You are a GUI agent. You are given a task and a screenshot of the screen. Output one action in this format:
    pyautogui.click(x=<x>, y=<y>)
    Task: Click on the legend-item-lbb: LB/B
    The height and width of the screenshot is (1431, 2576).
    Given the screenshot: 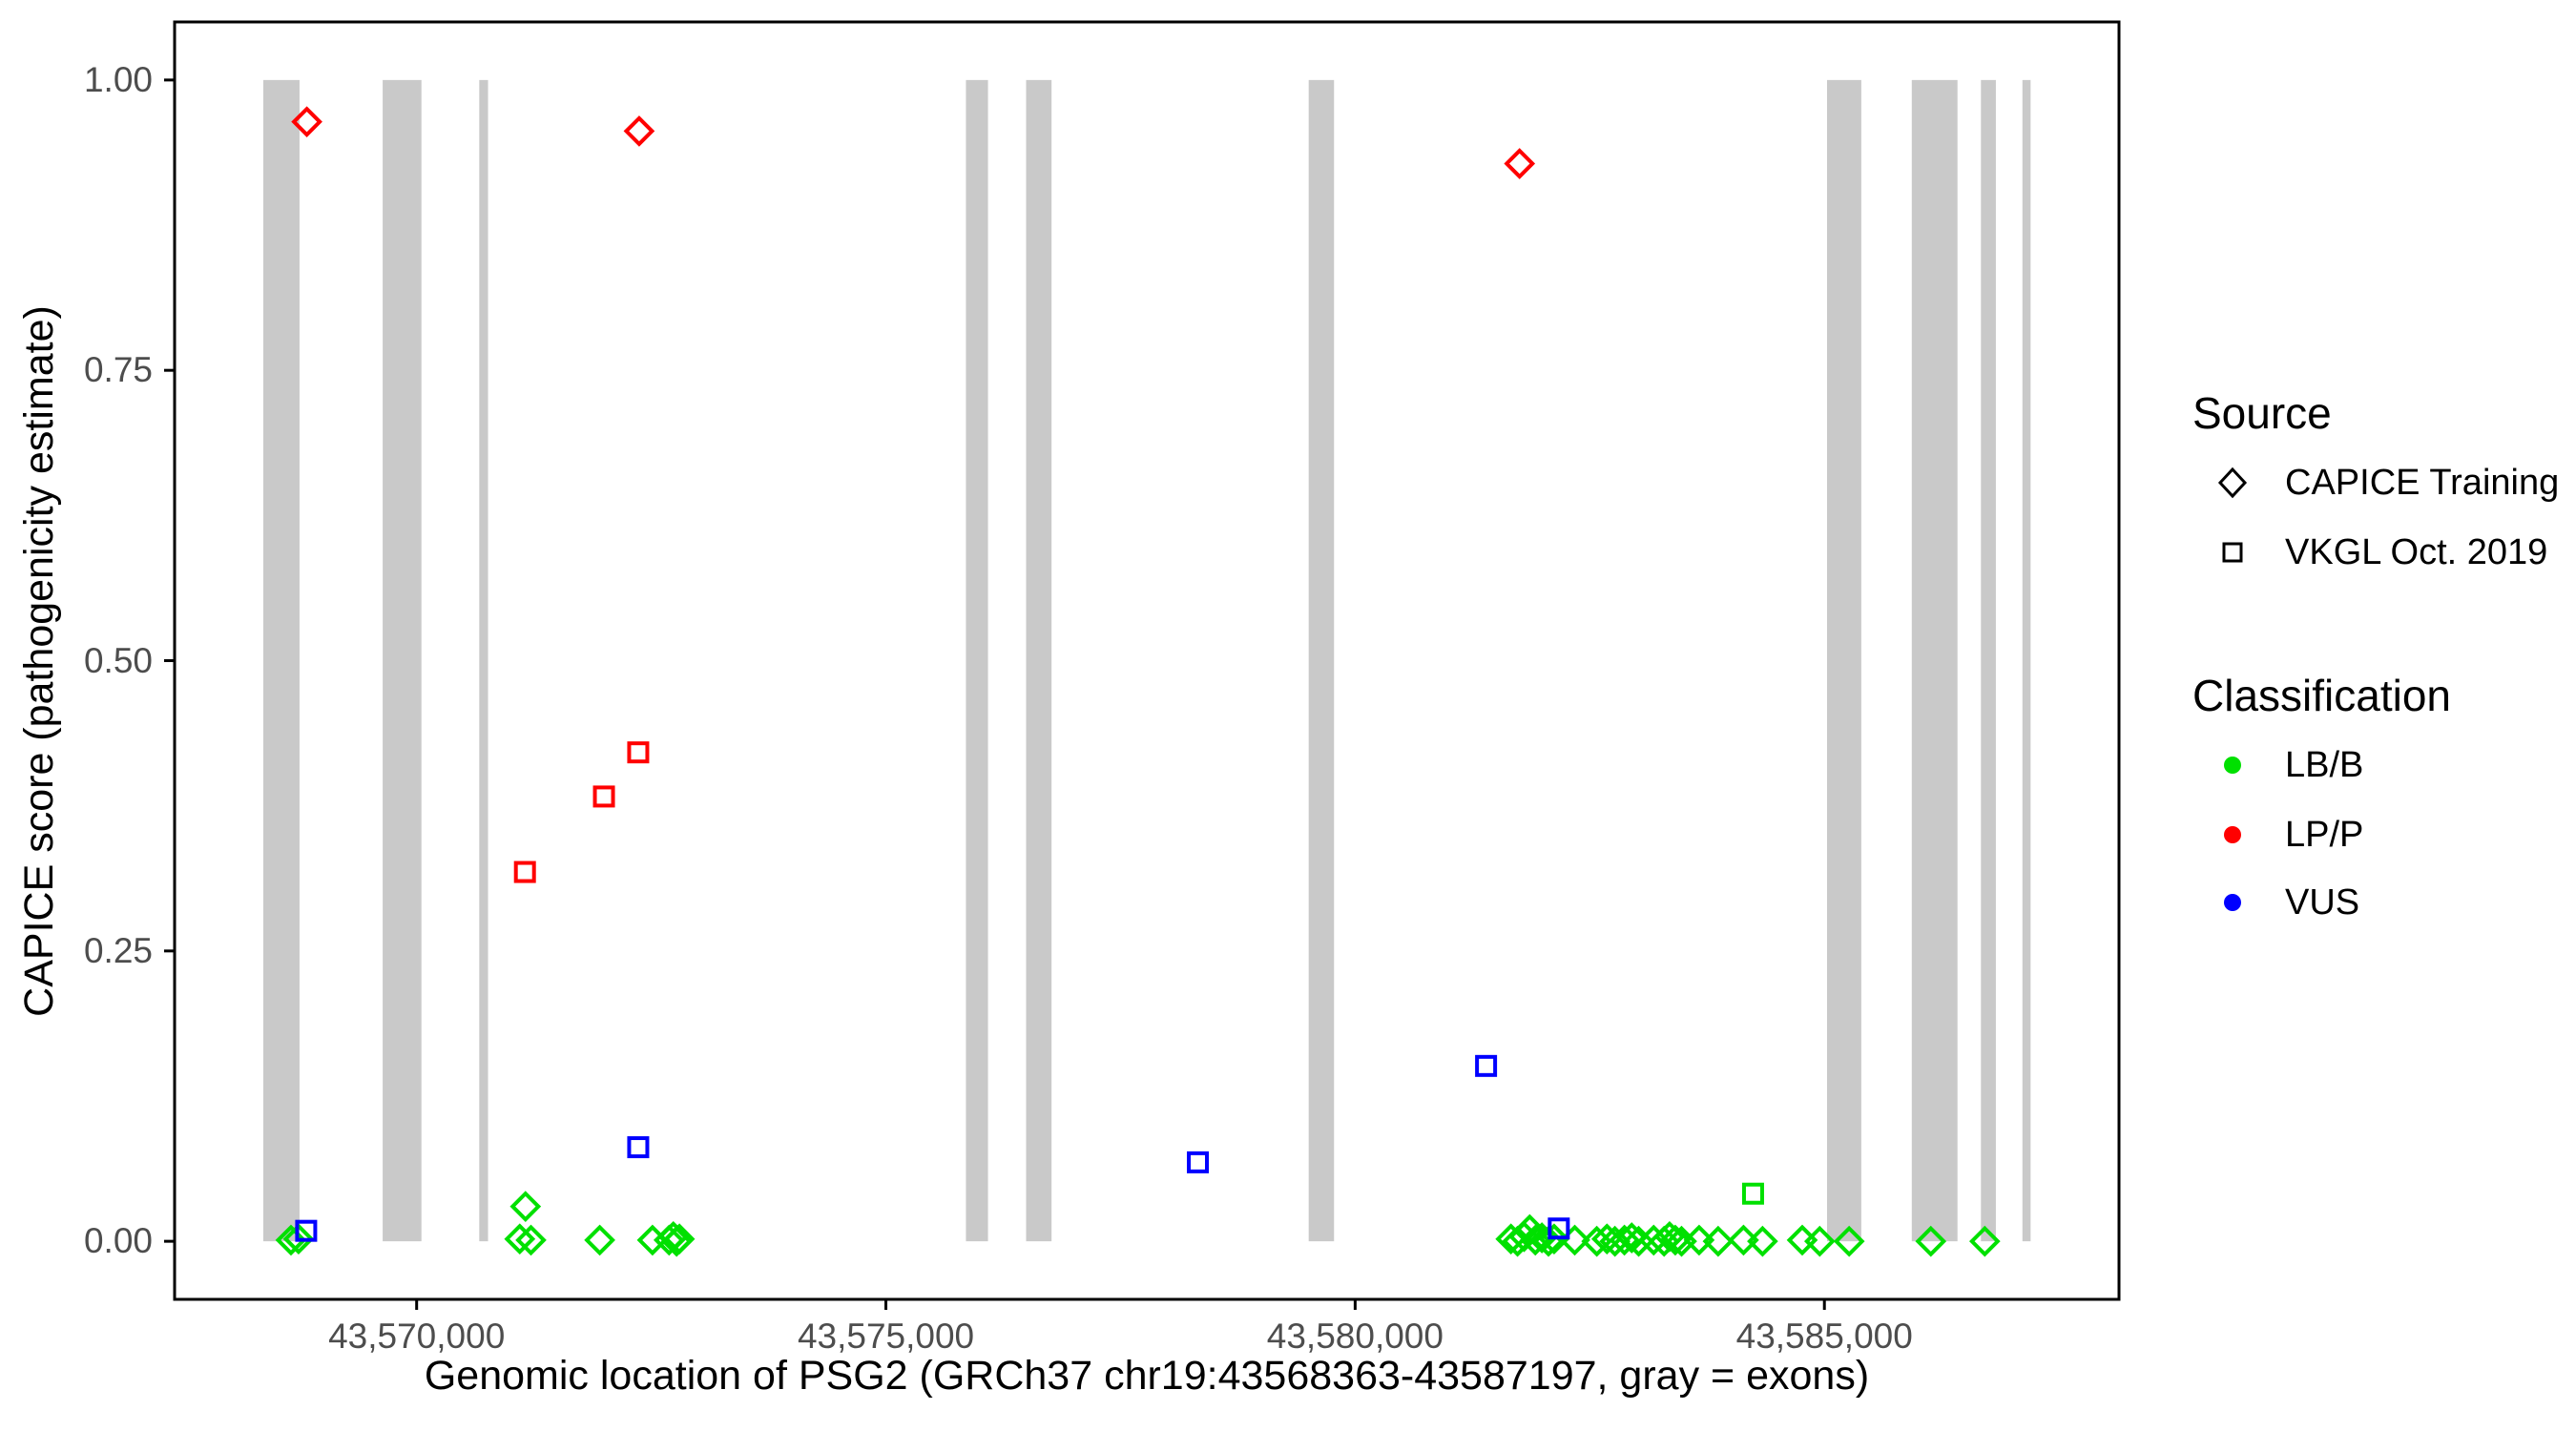 What is the action you would take?
    pyautogui.click(x=2274, y=765)
    